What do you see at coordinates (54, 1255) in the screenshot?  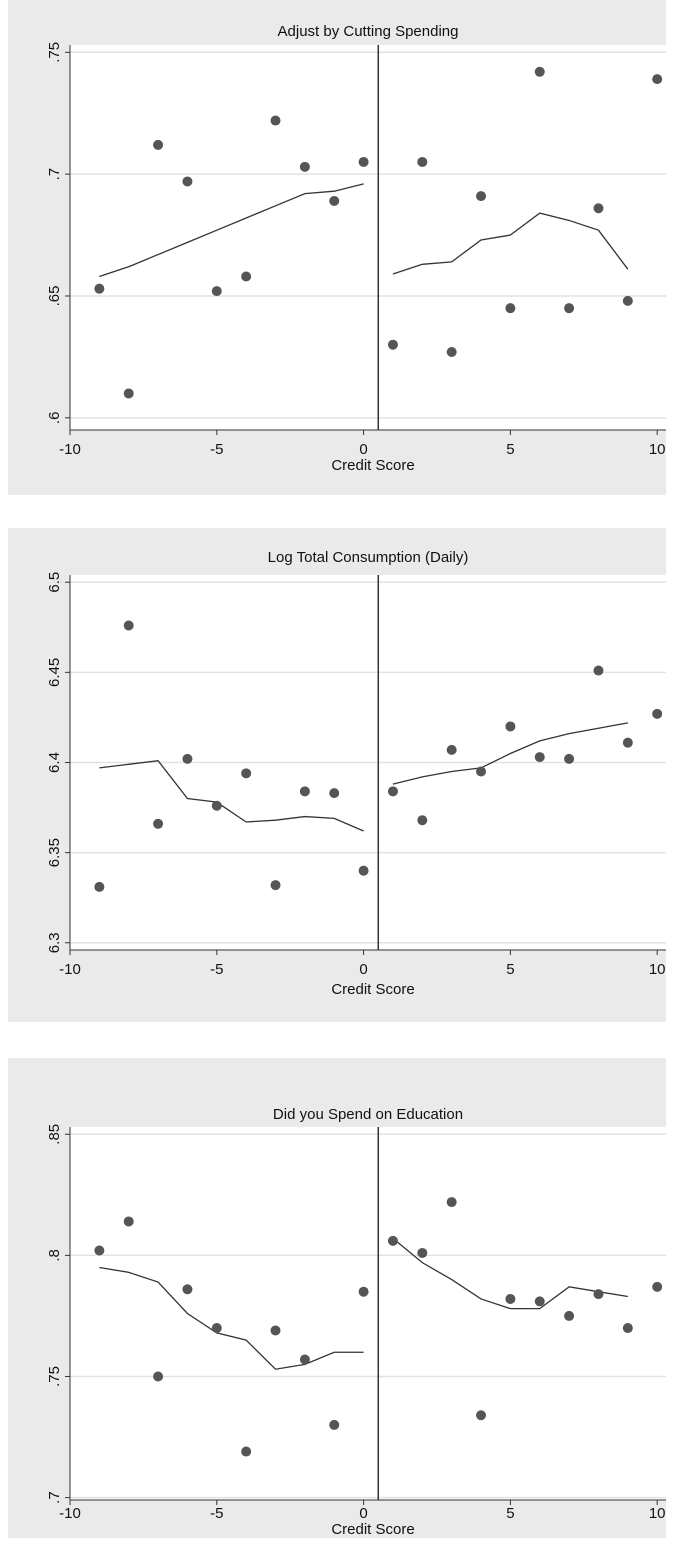 I see `y-tick-label: .8` at bounding box center [54, 1255].